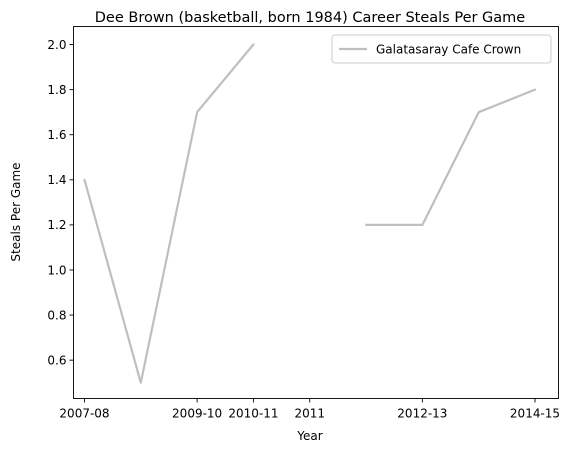 The height and width of the screenshot is (453, 570). I want to click on y-axis-label: Steals Per Game, so click(16, 211).